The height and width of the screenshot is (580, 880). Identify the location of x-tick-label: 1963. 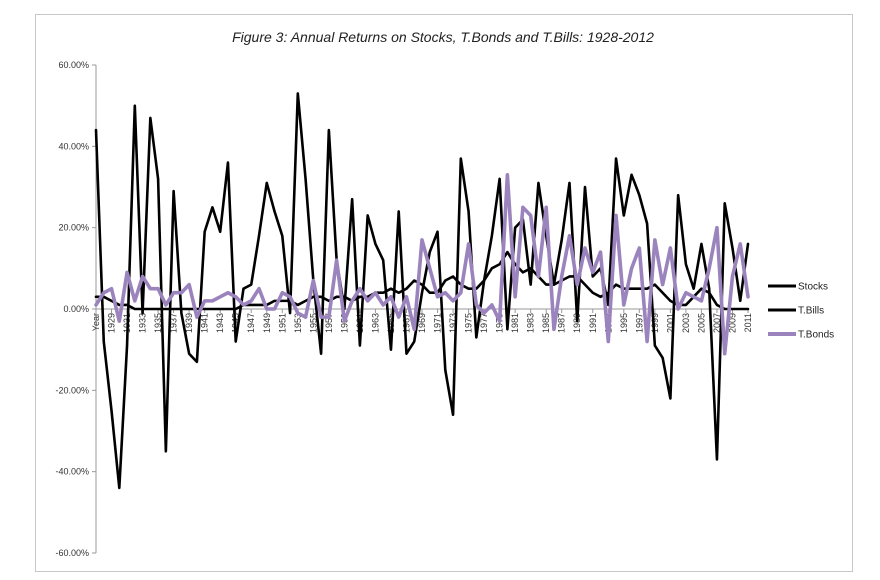
(375, 323).